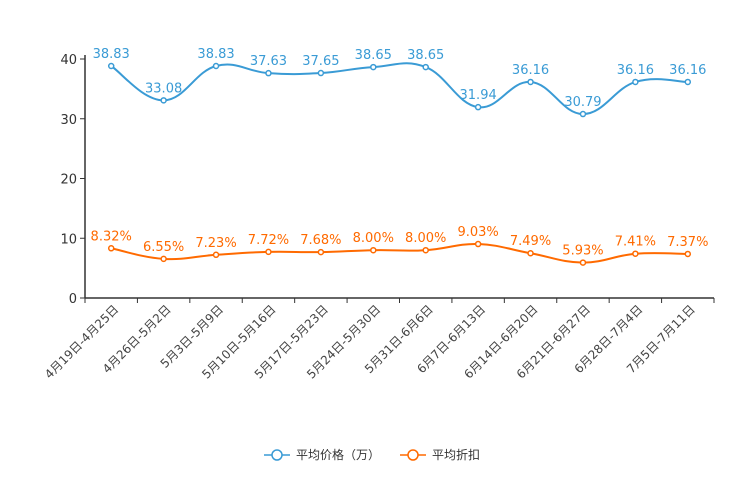 This screenshot has width=744, height=496. I want to click on data-label: 7.72%, so click(268, 240).